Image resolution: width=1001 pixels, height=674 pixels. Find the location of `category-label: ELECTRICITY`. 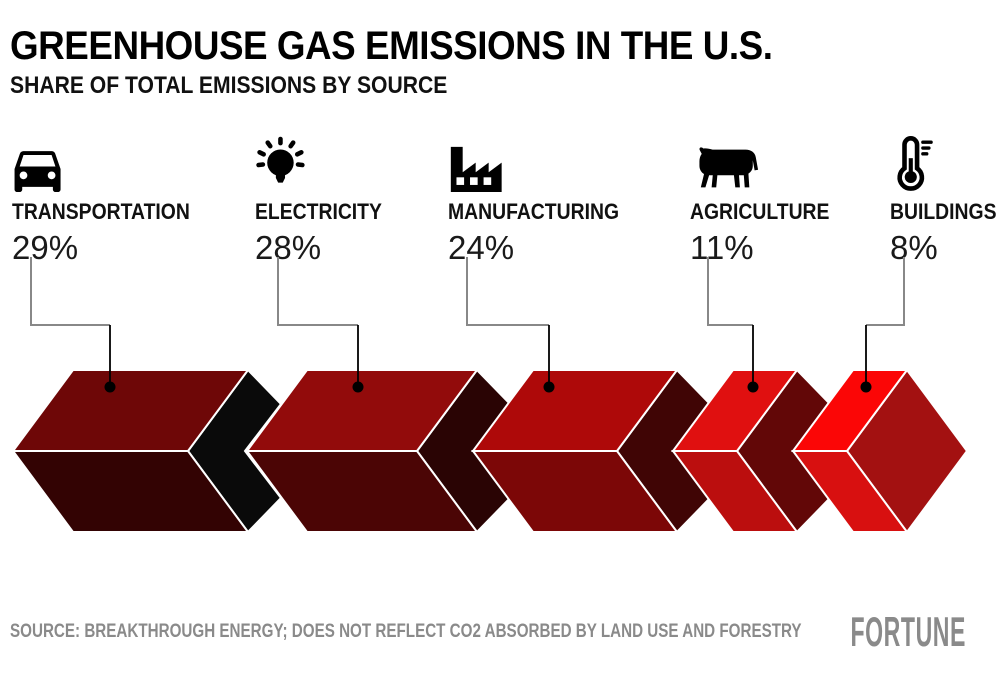

category-label: ELECTRICITY is located at coordinates (318, 211).